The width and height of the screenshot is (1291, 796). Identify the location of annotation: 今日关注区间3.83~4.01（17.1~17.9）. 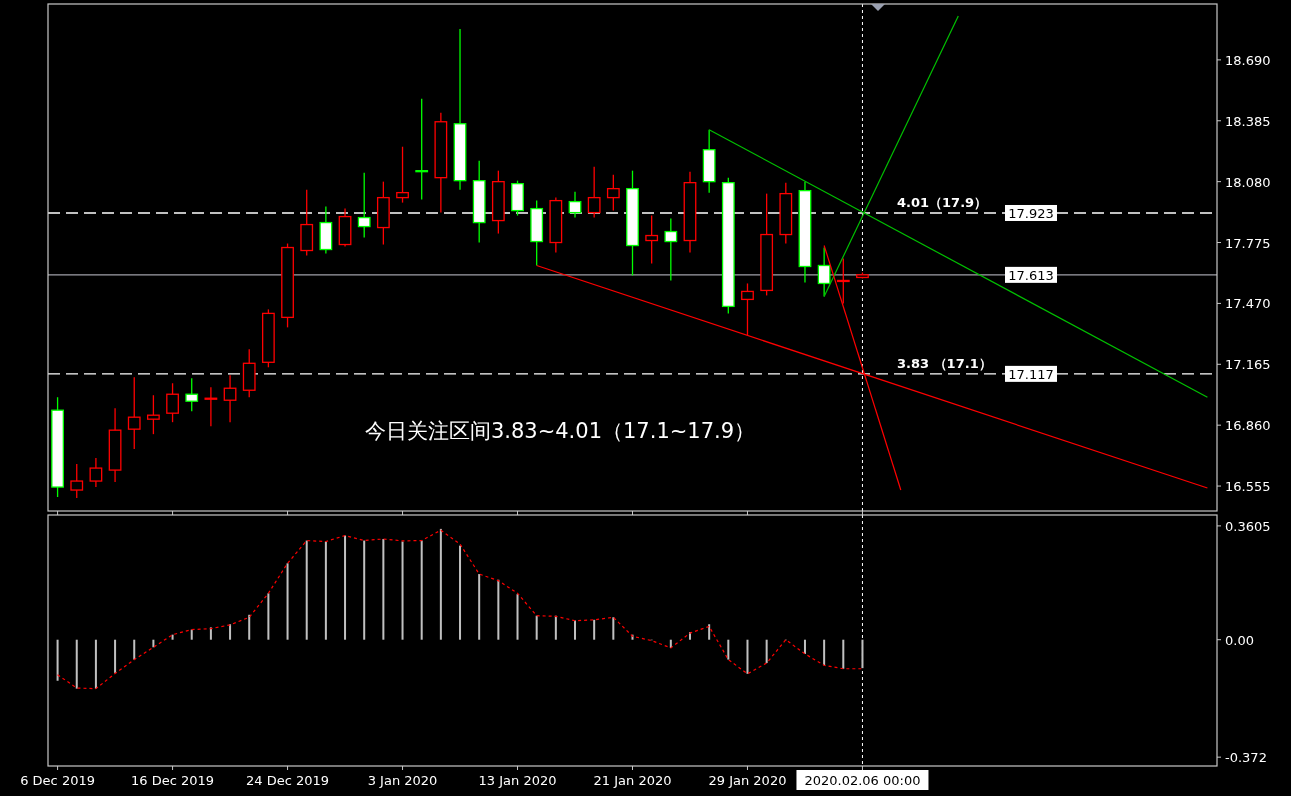
(560, 431).